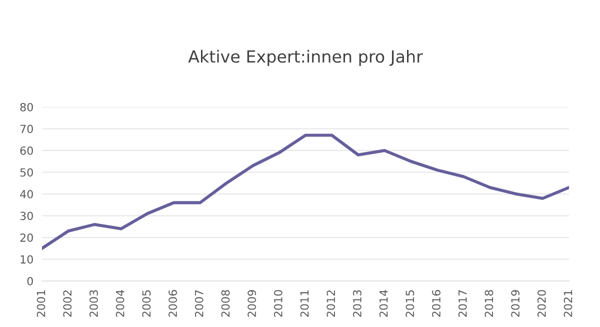  Describe the element at coordinates (30, 281) in the screenshot. I see `y-tick-label: 0` at that location.